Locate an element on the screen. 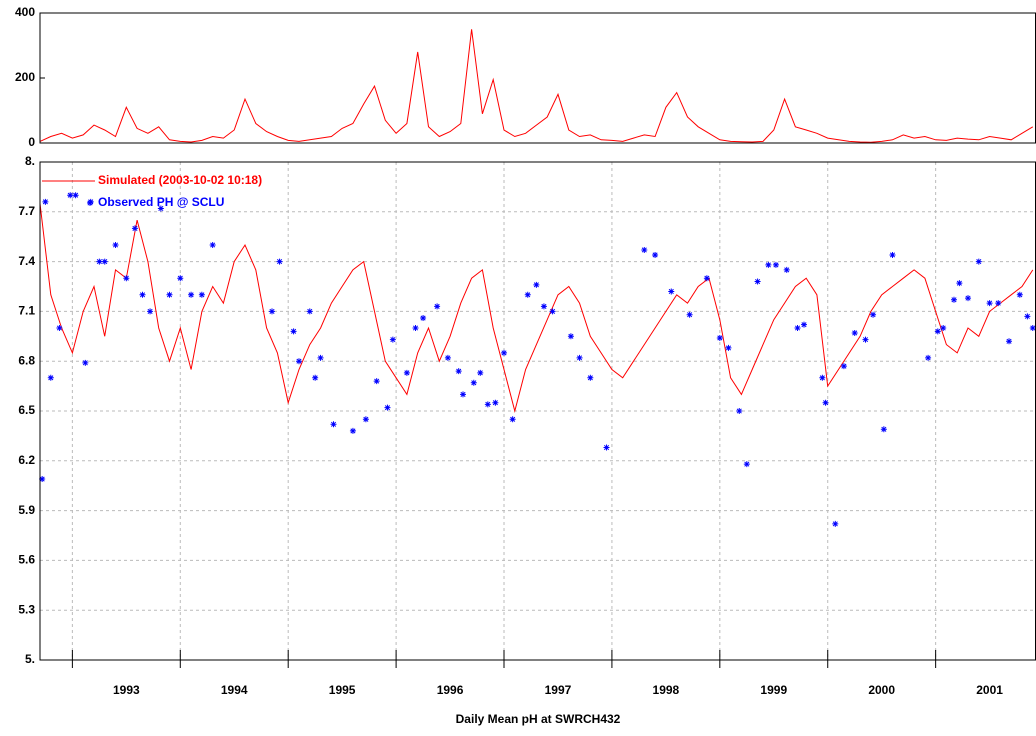 The width and height of the screenshot is (1036, 736). y-tick-label: 6.2 is located at coordinates (26, 460).